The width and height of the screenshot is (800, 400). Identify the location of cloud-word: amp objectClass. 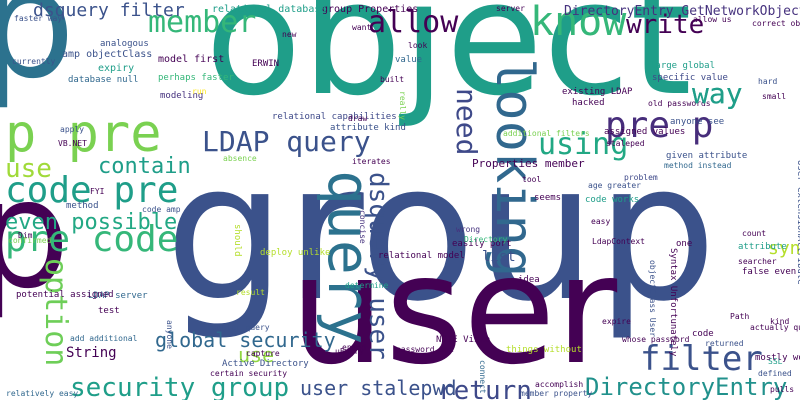
(107, 54).